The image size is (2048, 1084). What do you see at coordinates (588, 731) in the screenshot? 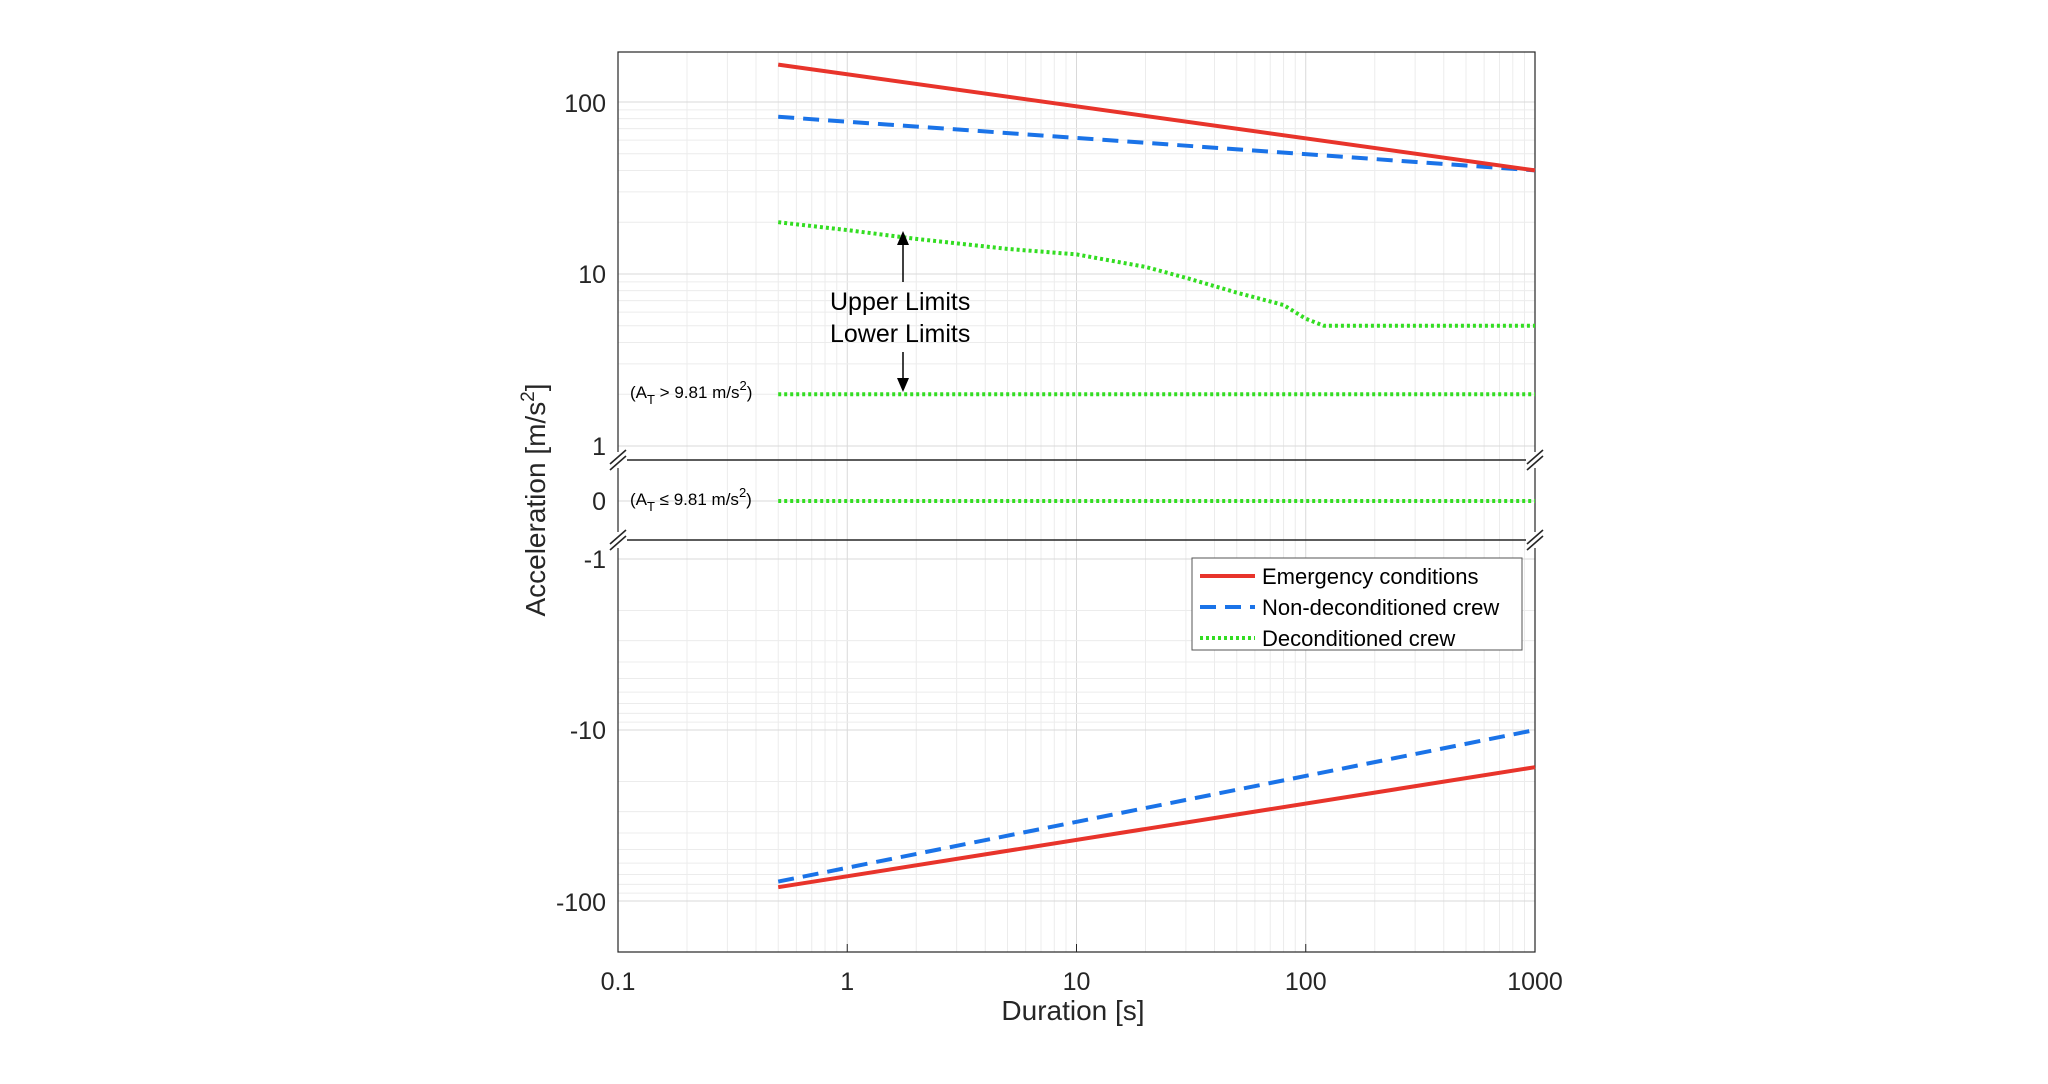
I see `y-tick-label: -10` at bounding box center [588, 731].